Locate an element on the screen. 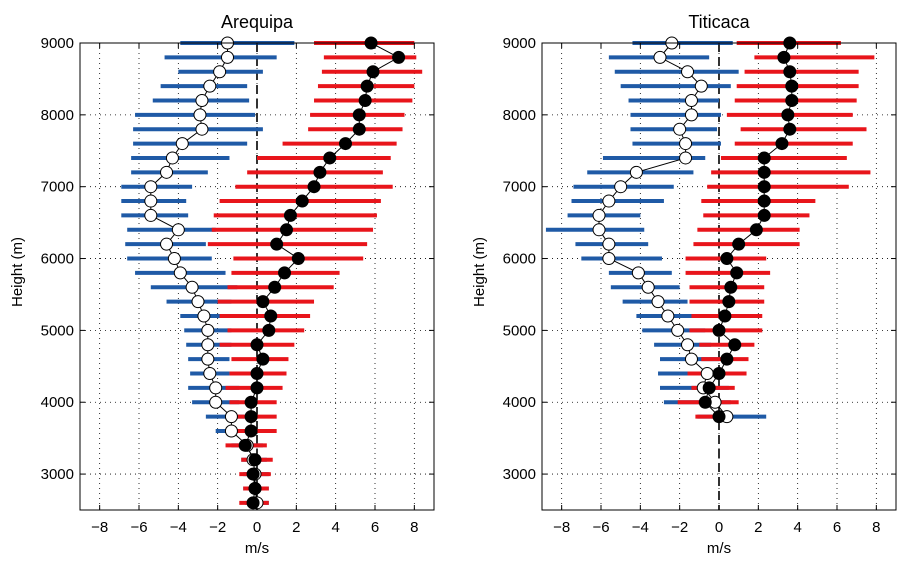  panel-title: Titicaca is located at coordinates (719, 22).